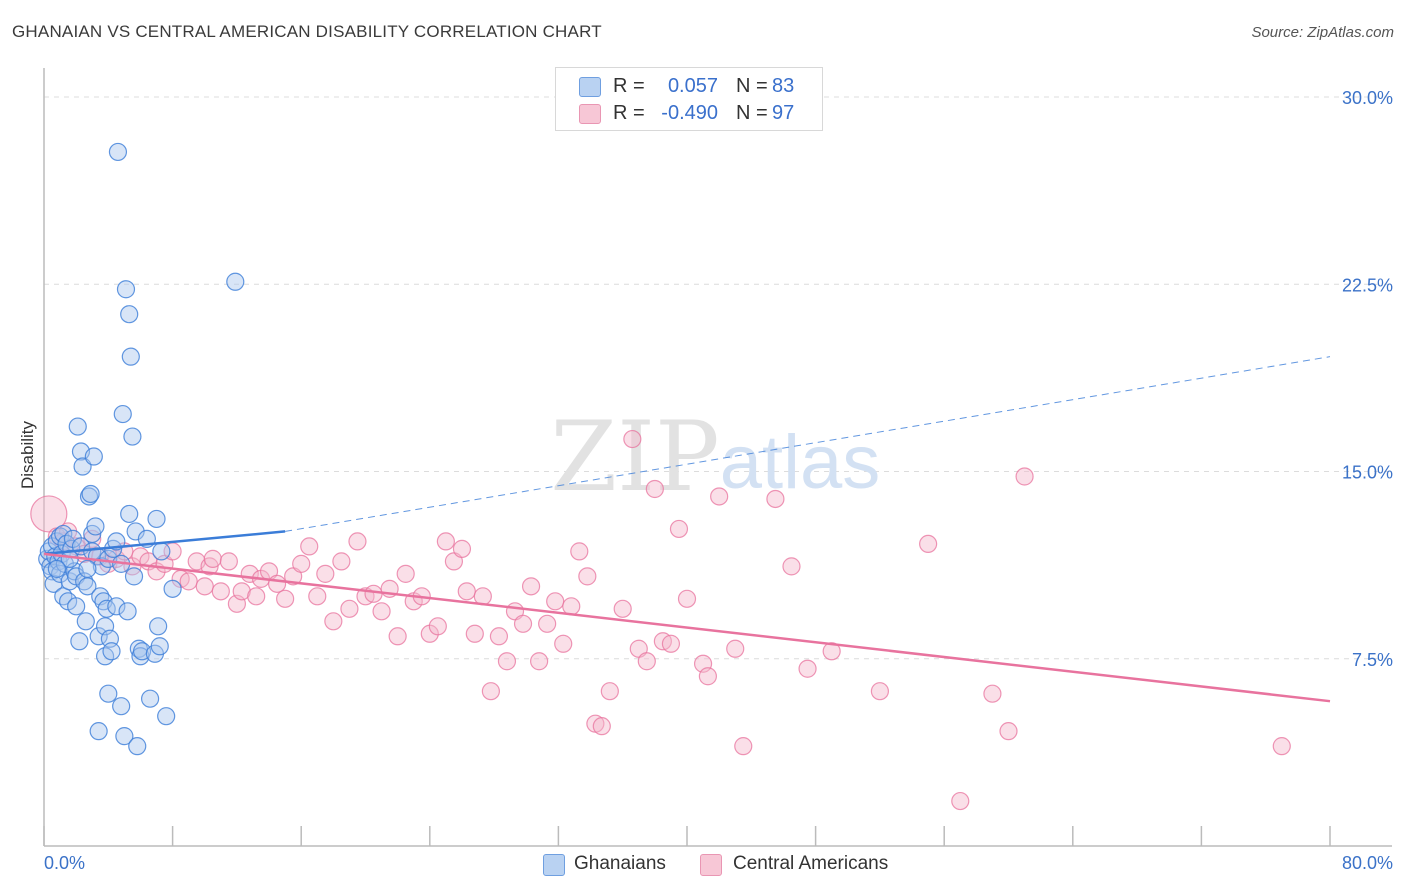 This screenshot has height=892, width=1406. Describe the element at coordinates (620, 863) in the screenshot. I see `legend-label: Ghanaians` at that location.